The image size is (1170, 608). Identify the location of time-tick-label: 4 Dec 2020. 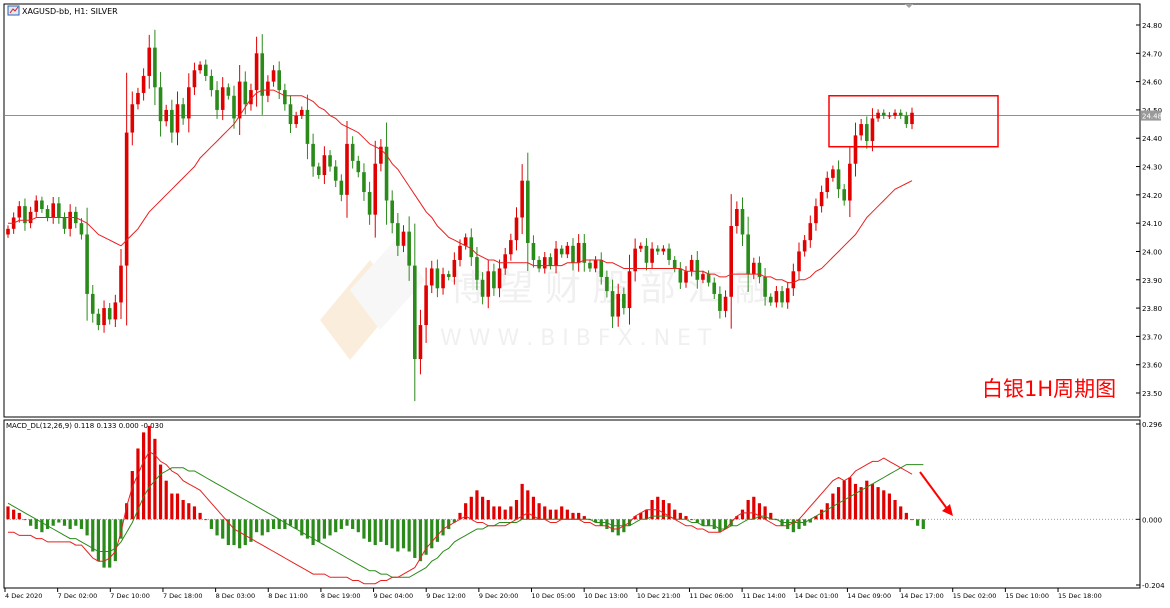
(23, 596).